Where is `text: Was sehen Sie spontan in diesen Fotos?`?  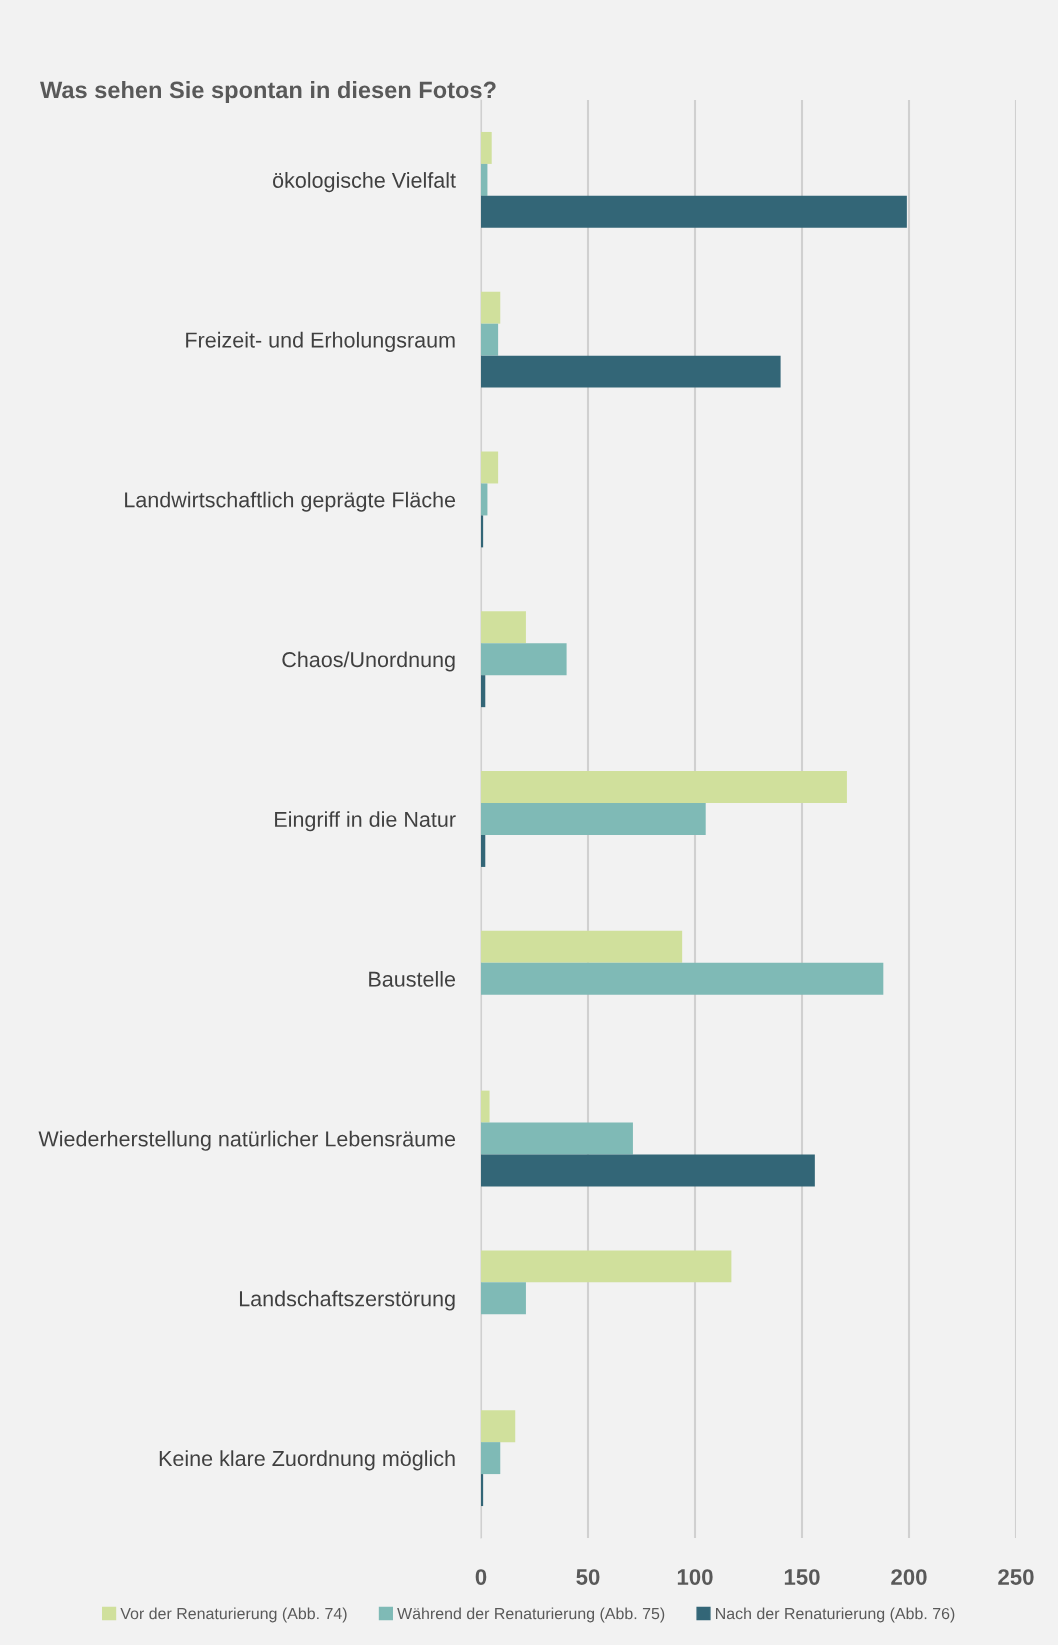
text: Was sehen Sie spontan in diesen Fotos? is located at coordinates (268, 92).